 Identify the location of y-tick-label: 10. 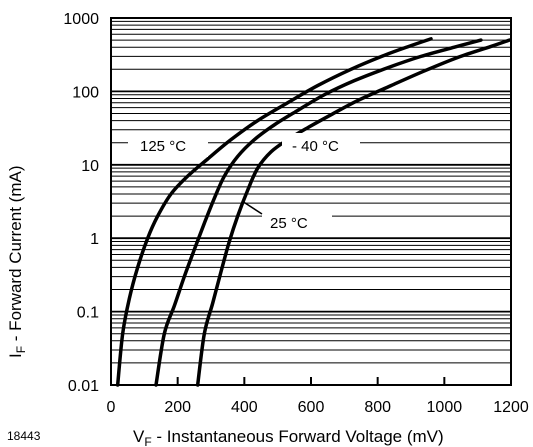
(90, 166).